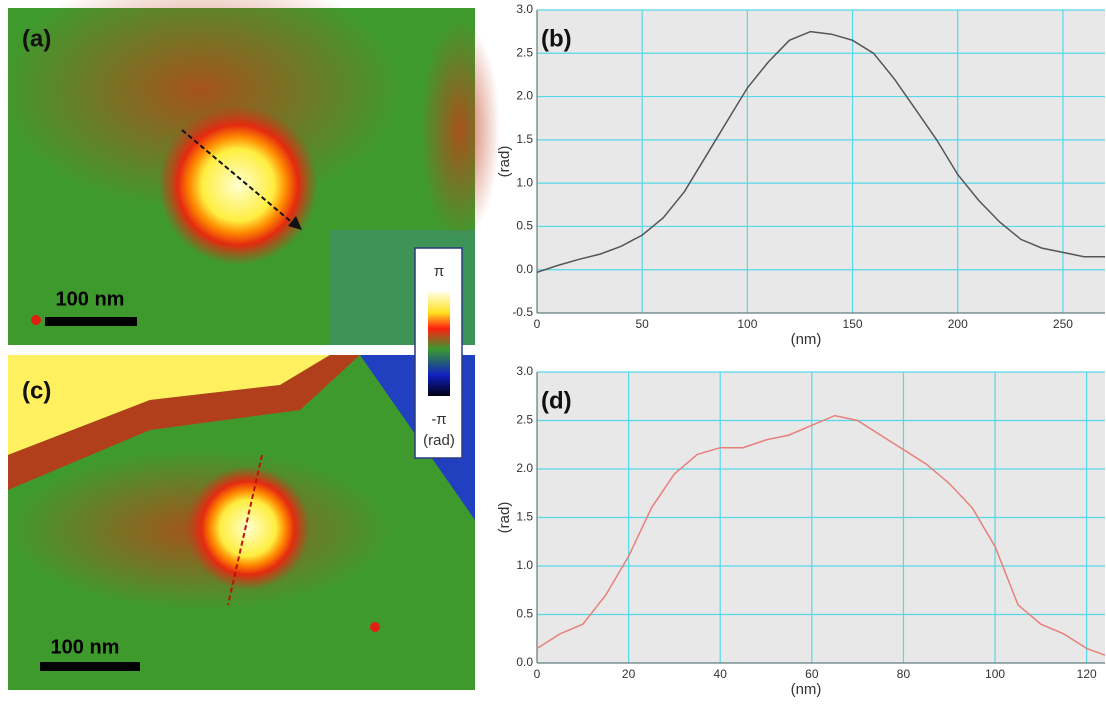 The image size is (1106, 709). What do you see at coordinates (439, 344) in the screenshot?
I see `colorbar-scale` at bounding box center [439, 344].